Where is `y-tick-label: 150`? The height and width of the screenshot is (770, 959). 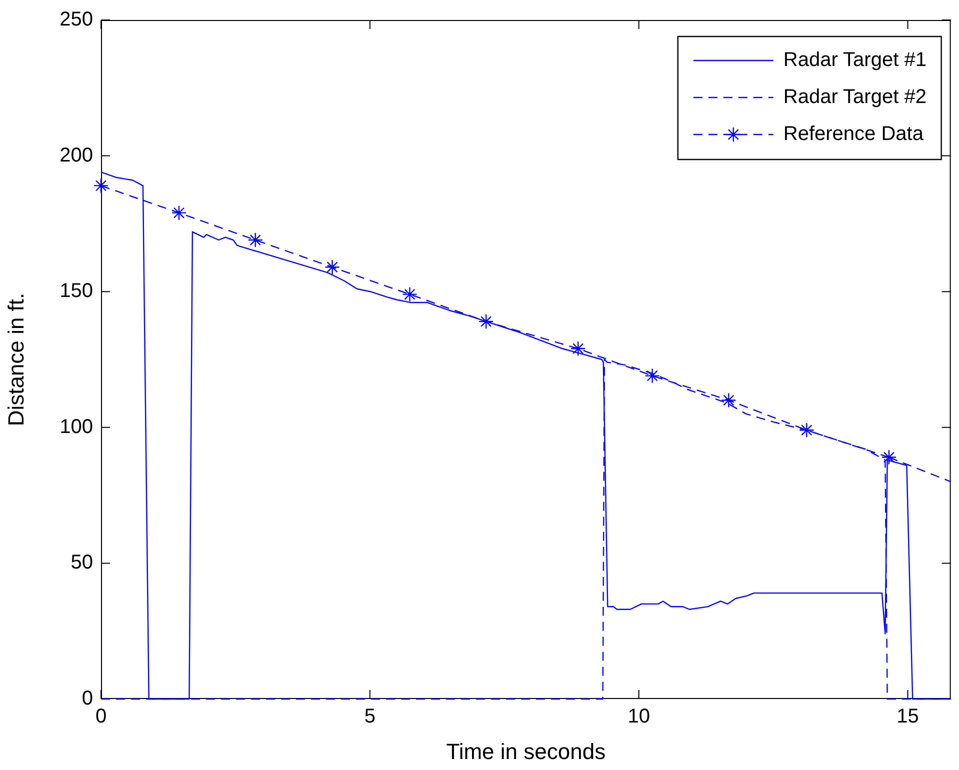
y-tick-label: 150 is located at coordinates (76, 291).